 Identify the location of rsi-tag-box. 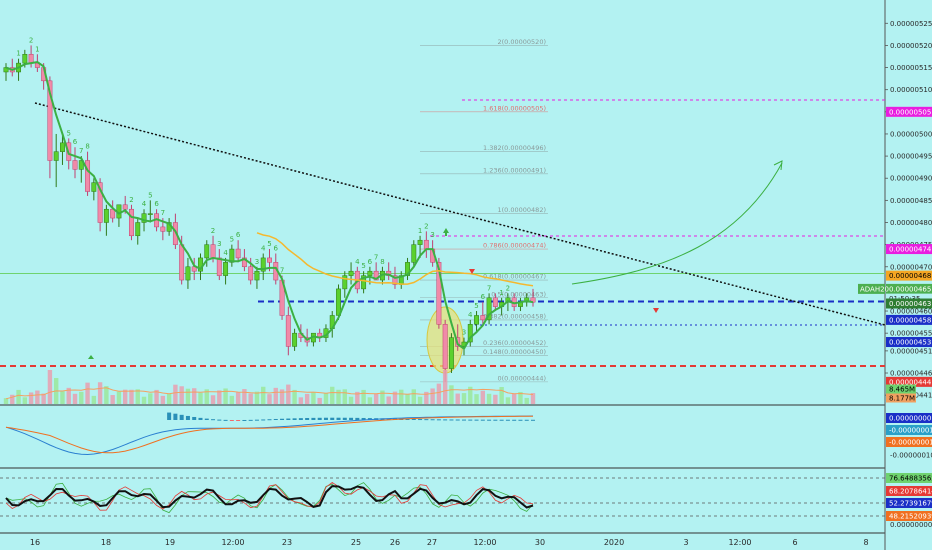
(909, 491).